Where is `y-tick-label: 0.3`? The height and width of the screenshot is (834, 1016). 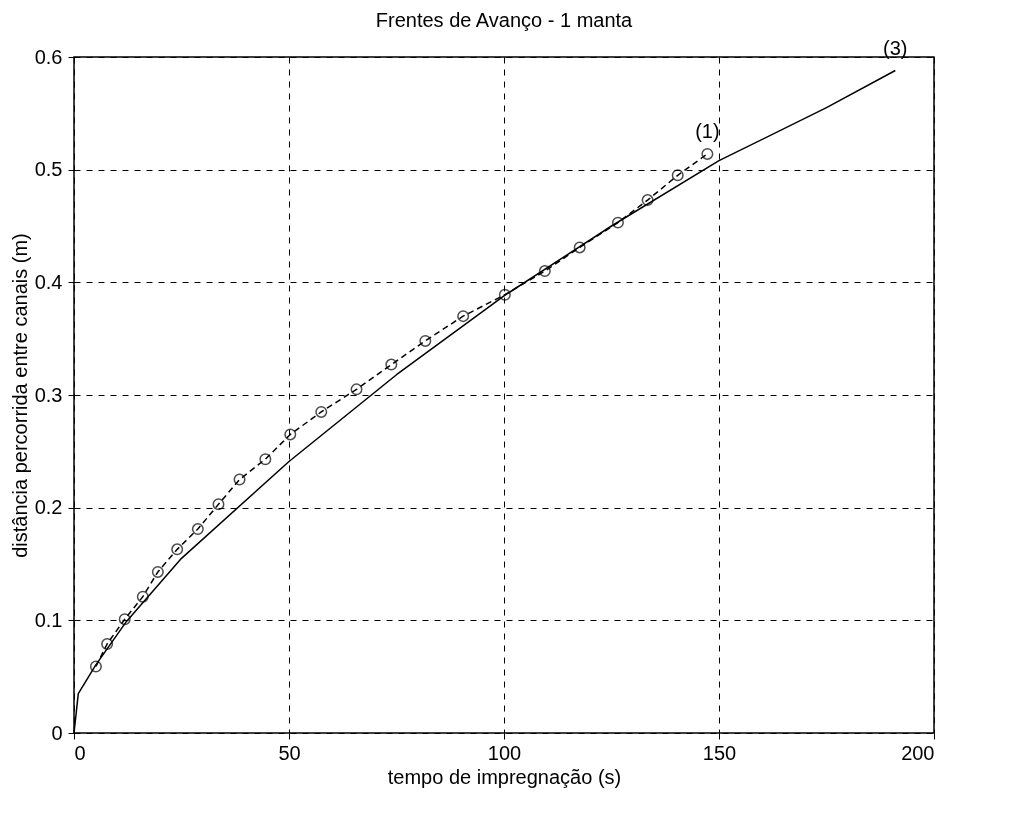 y-tick-label: 0.3 is located at coordinates (48, 394).